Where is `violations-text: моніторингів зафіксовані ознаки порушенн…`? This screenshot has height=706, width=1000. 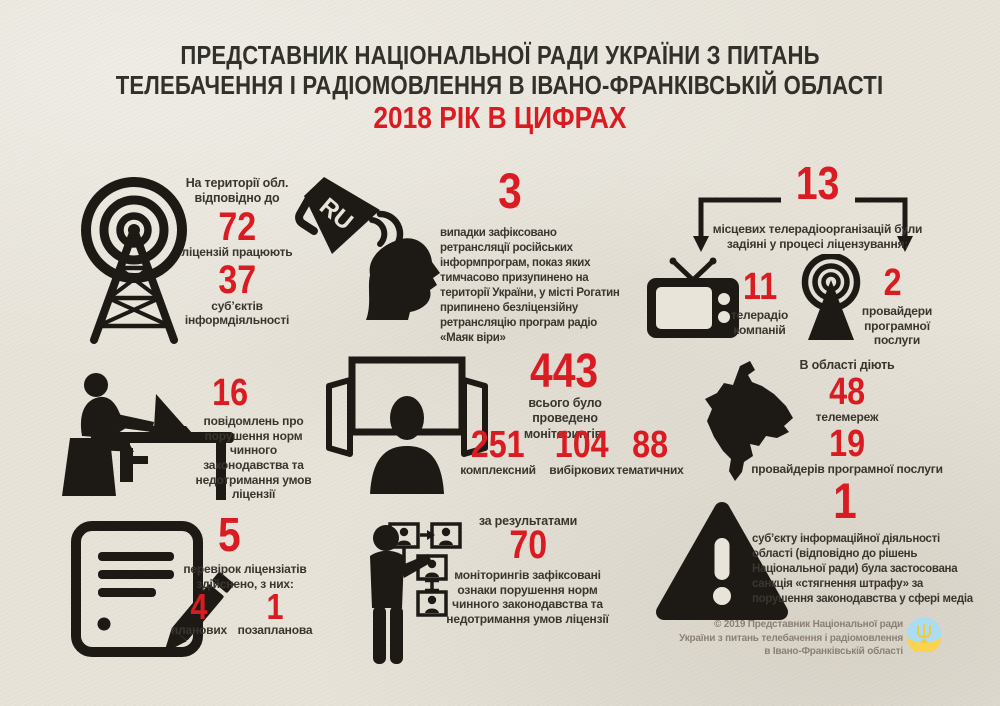
violations-text: моніторингів зафіксовані ознаки порушенн… is located at coordinates (527, 597).